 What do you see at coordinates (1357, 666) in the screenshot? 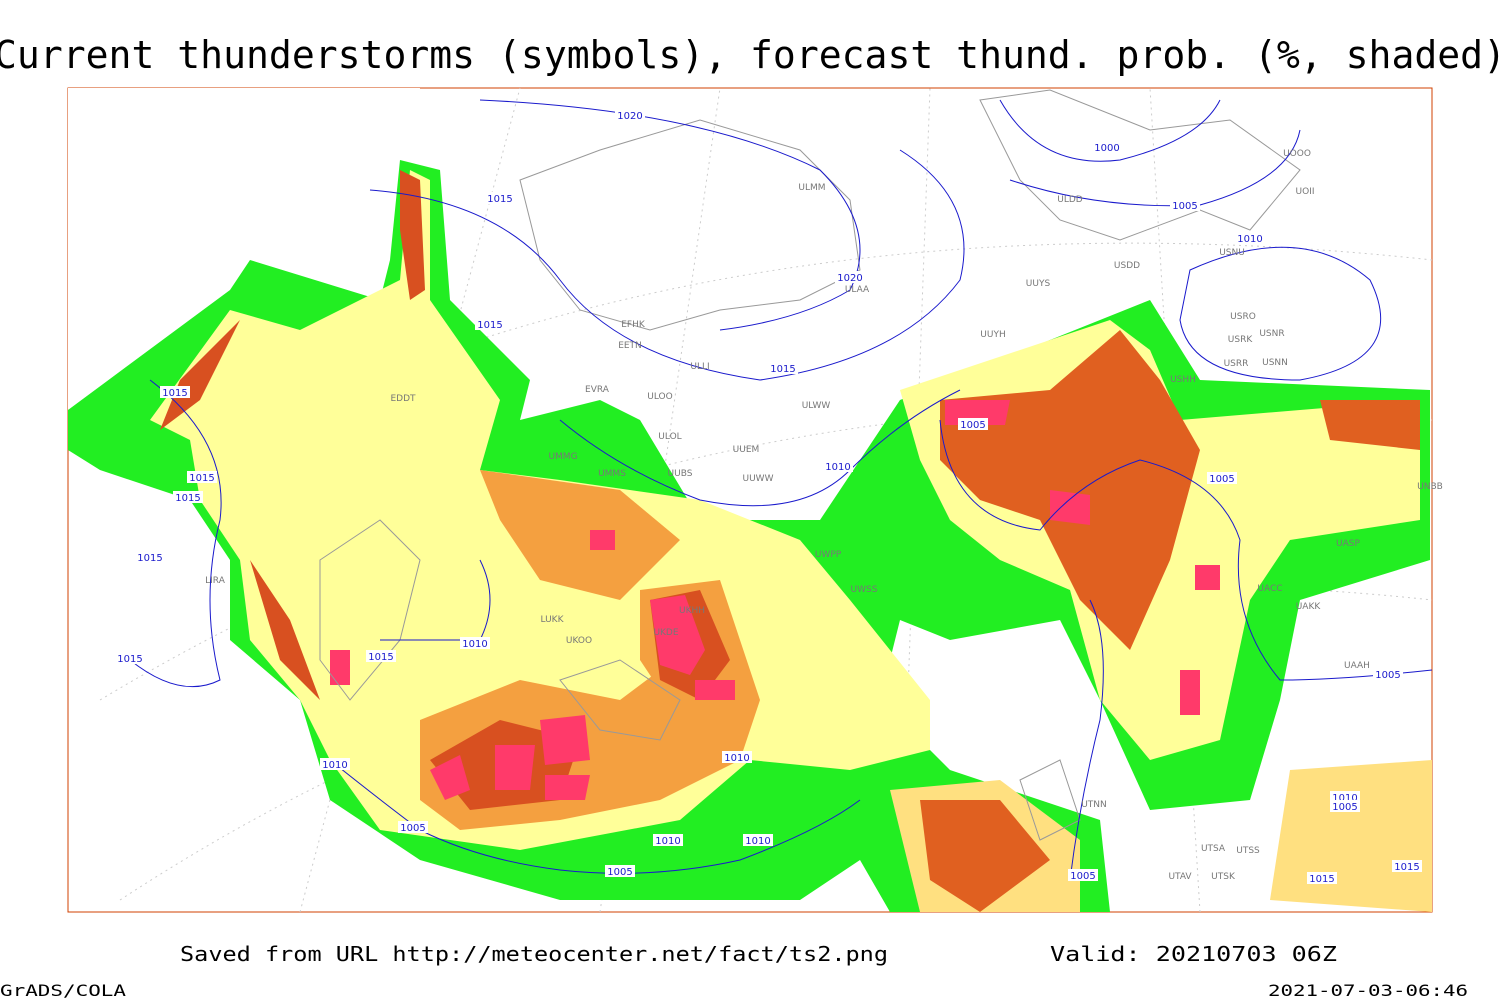
I see `station-label: UAAH` at bounding box center [1357, 666].